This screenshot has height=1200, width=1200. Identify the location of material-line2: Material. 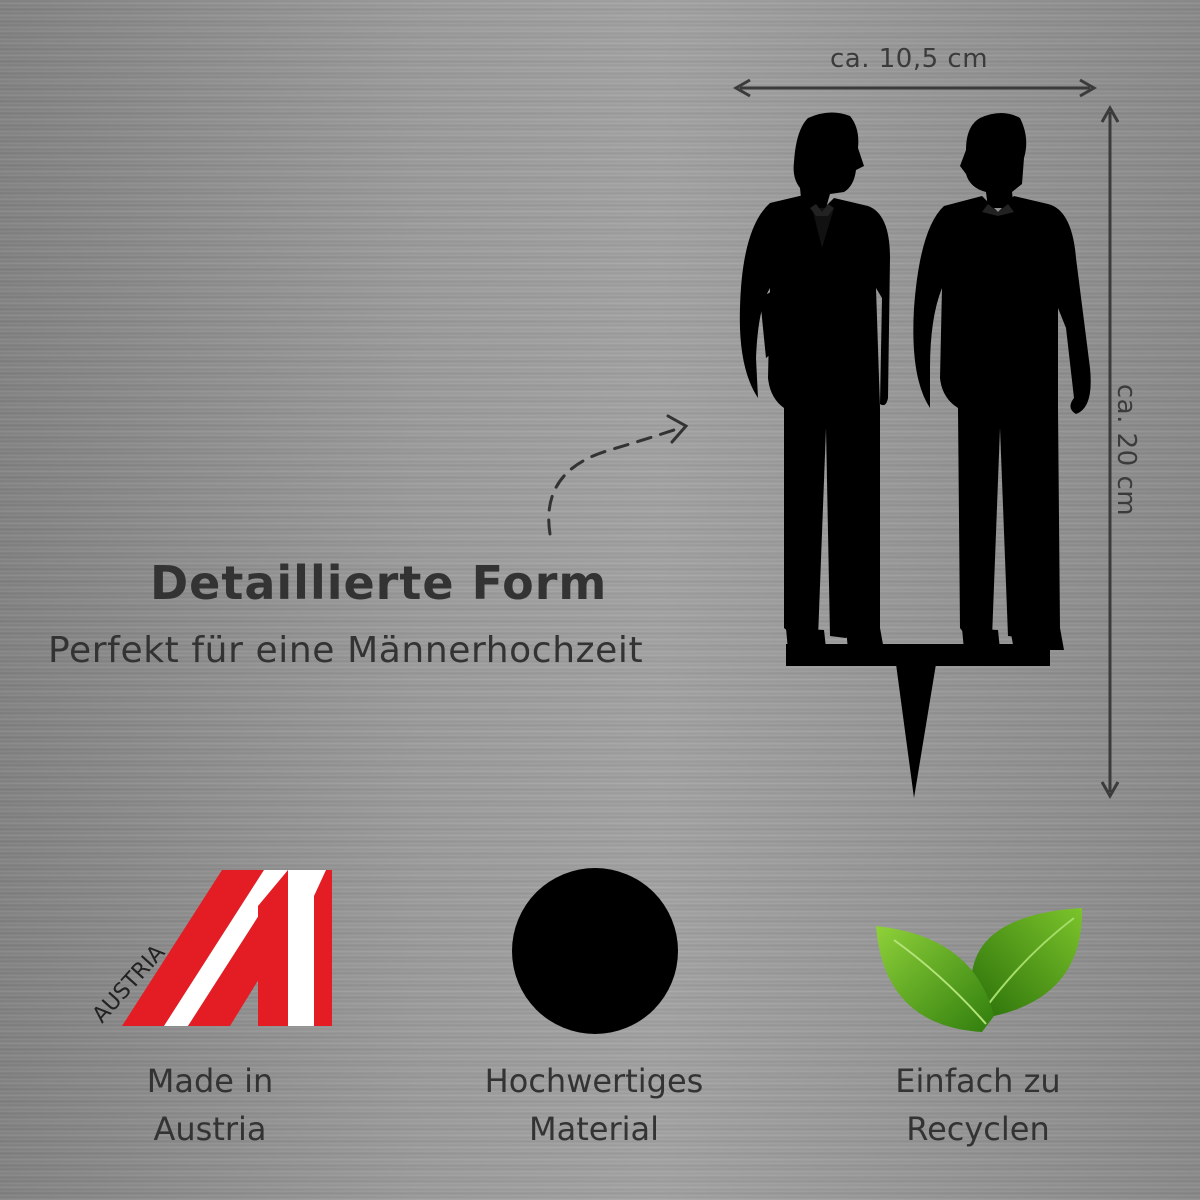
(594, 1129).